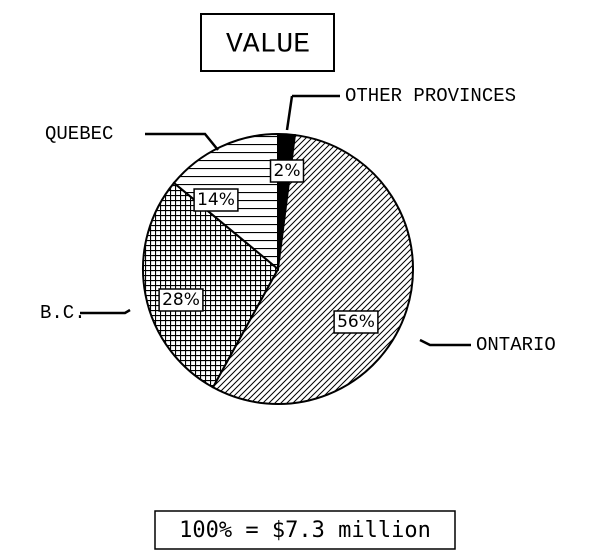 The width and height of the screenshot is (614, 552). I want to click on value-label: 28%, so click(181, 300).